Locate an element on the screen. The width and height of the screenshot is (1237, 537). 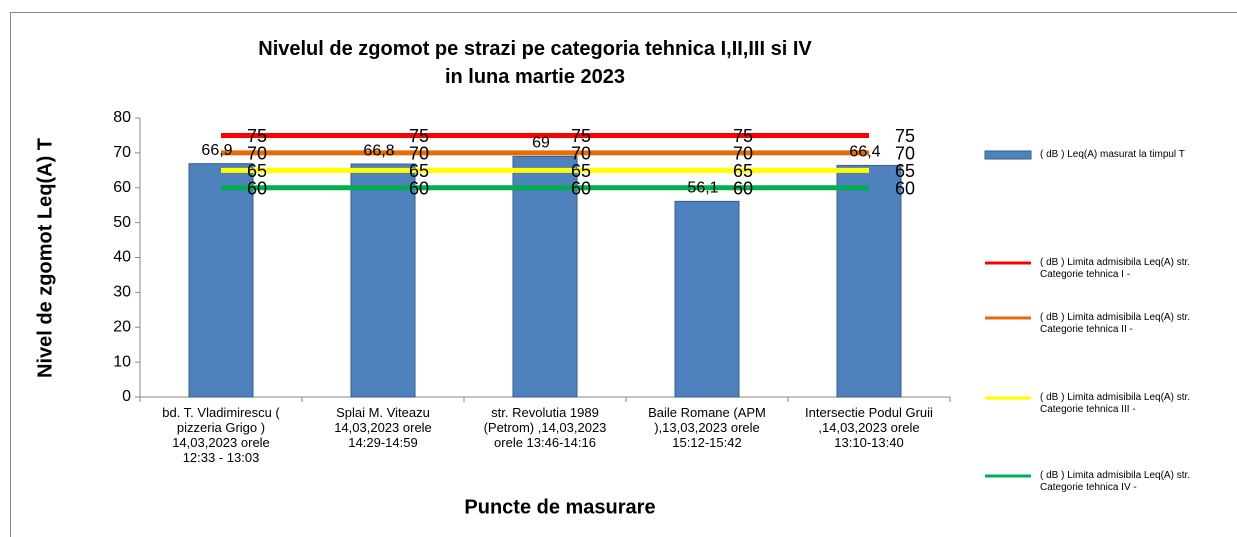
bar-value-label: 56,1 is located at coordinates (702, 188).